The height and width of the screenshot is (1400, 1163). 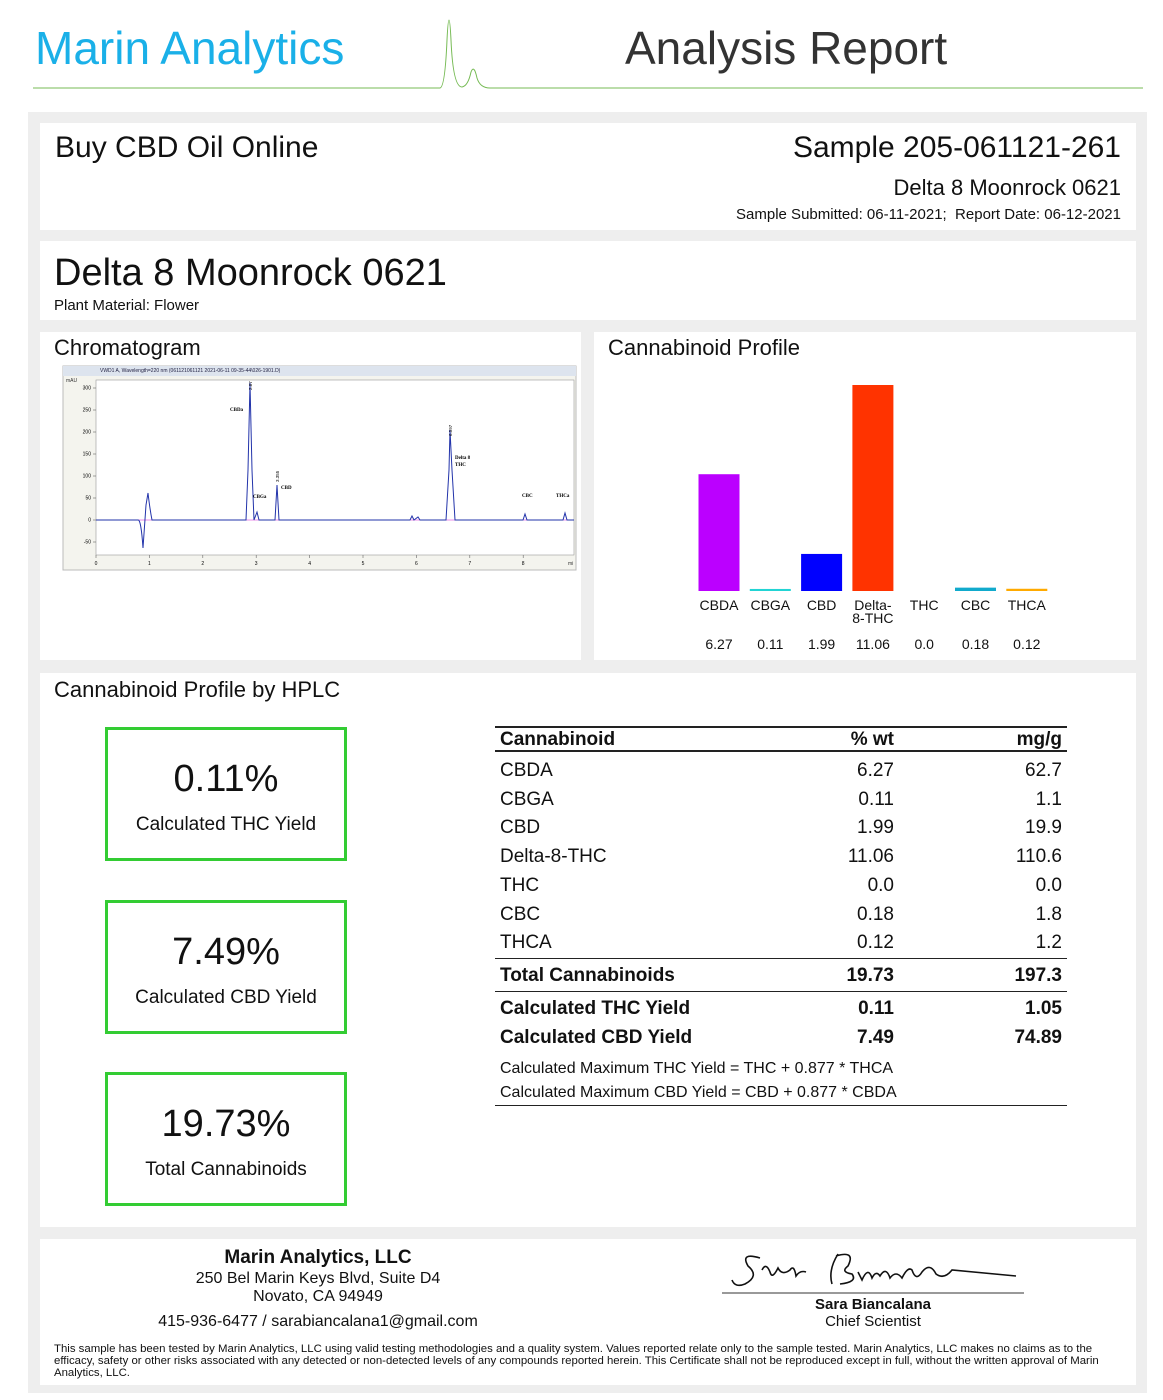 I want to click on summary-box: 19.73% Total Cannabinoids, so click(x=226, y=1139).